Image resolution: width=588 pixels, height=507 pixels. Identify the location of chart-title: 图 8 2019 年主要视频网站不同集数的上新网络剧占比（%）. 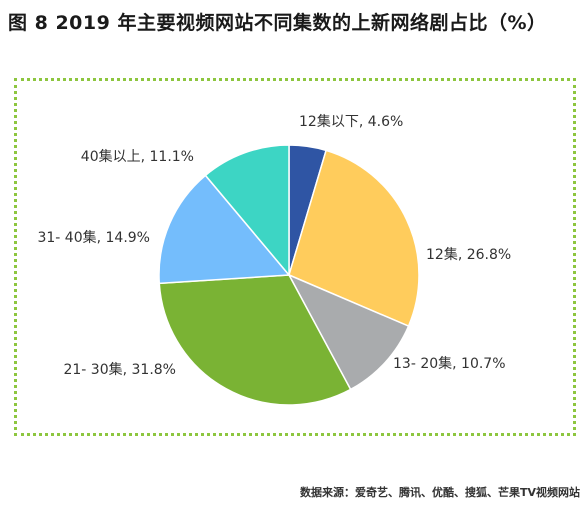
(277, 23).